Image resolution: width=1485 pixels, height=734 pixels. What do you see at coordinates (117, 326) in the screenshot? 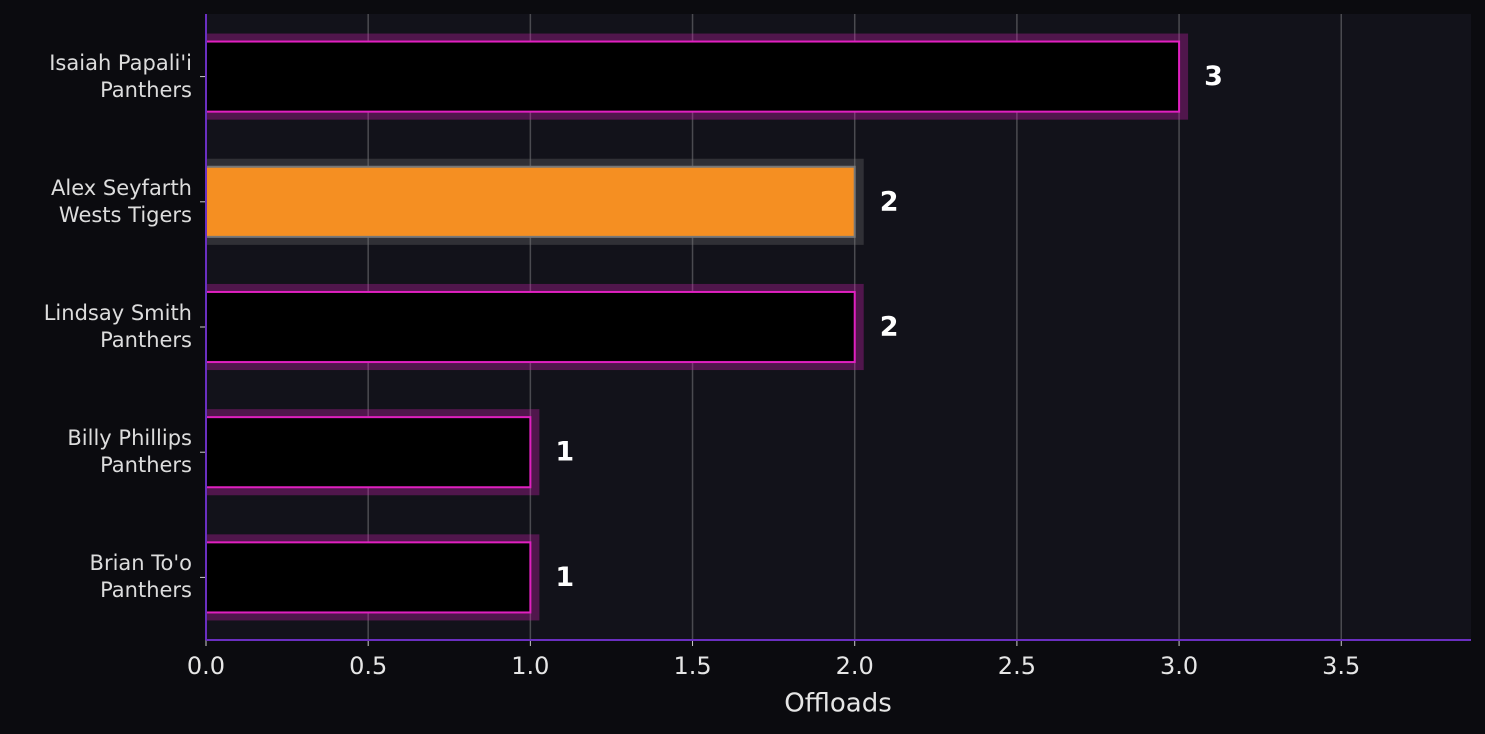
I see `y-tick-label: Lindsay Smith Panthers` at bounding box center [117, 326].